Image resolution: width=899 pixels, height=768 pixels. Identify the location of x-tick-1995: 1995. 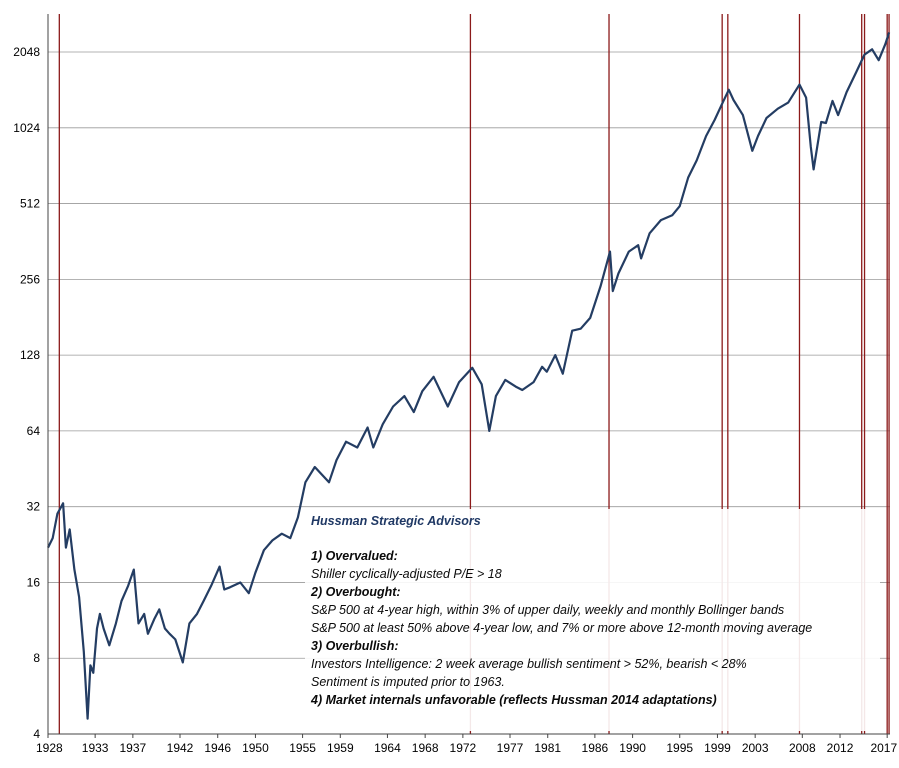
(679, 748).